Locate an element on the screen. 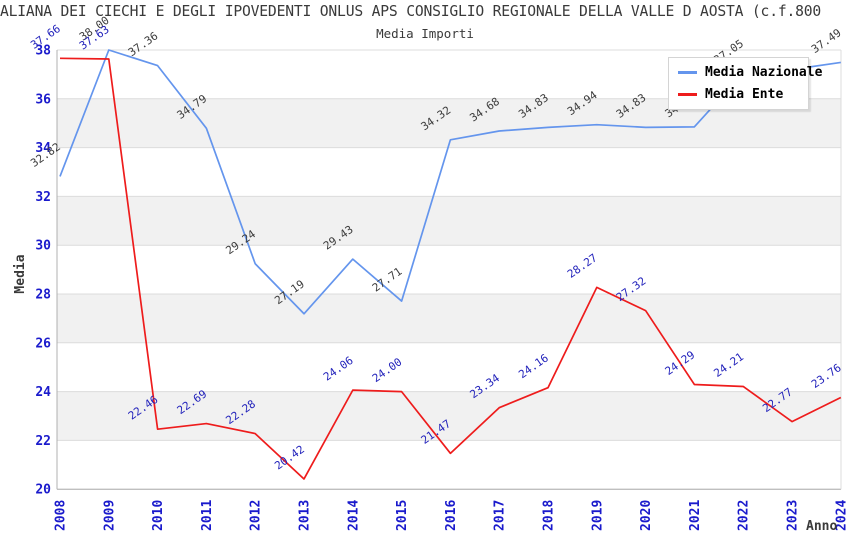 This screenshot has height=550, width=850. x-tick-label: 2023 is located at coordinates (793, 515).